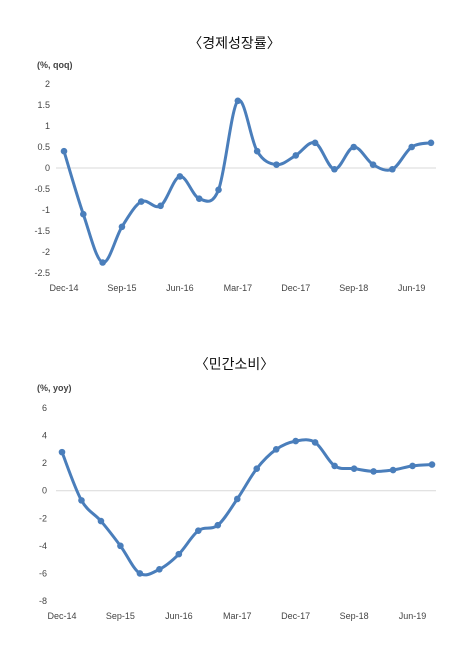 The image size is (469, 660). I want to click on y-axis-unit: (%, yoy), so click(54, 388).